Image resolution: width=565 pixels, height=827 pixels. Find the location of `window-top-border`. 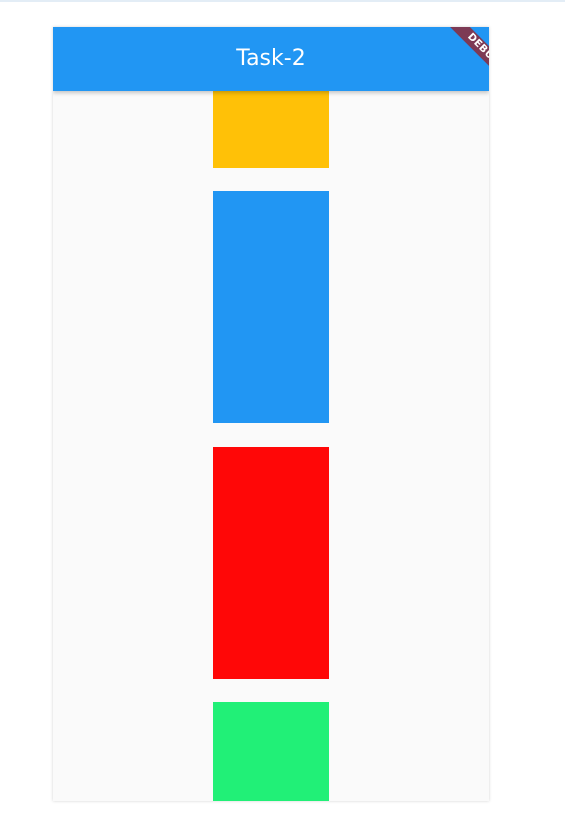

window-top-border is located at coordinates (282, 1).